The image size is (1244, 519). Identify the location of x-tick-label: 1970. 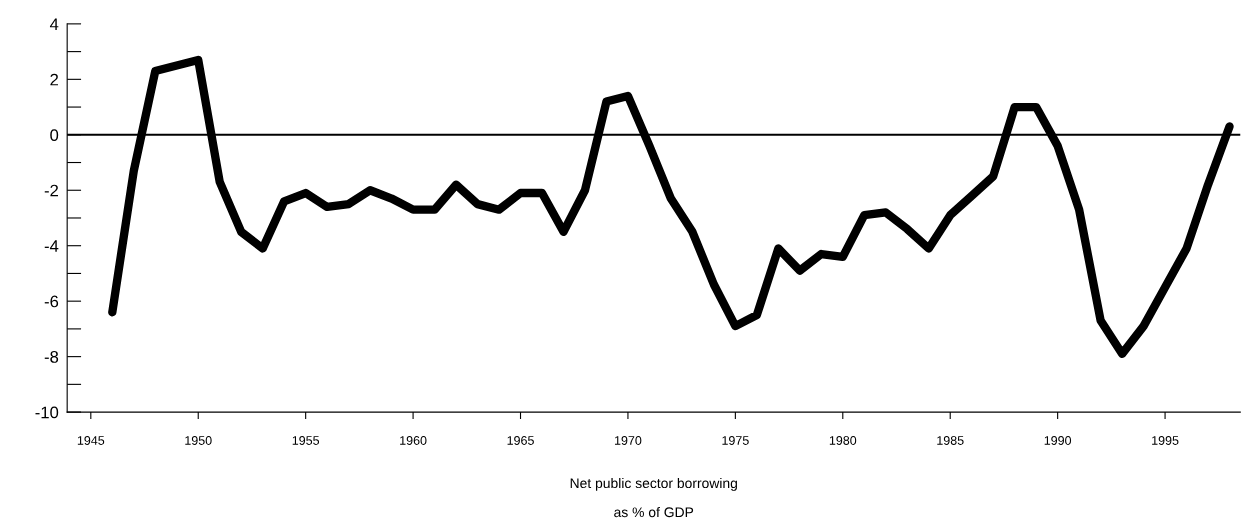
(628, 440).